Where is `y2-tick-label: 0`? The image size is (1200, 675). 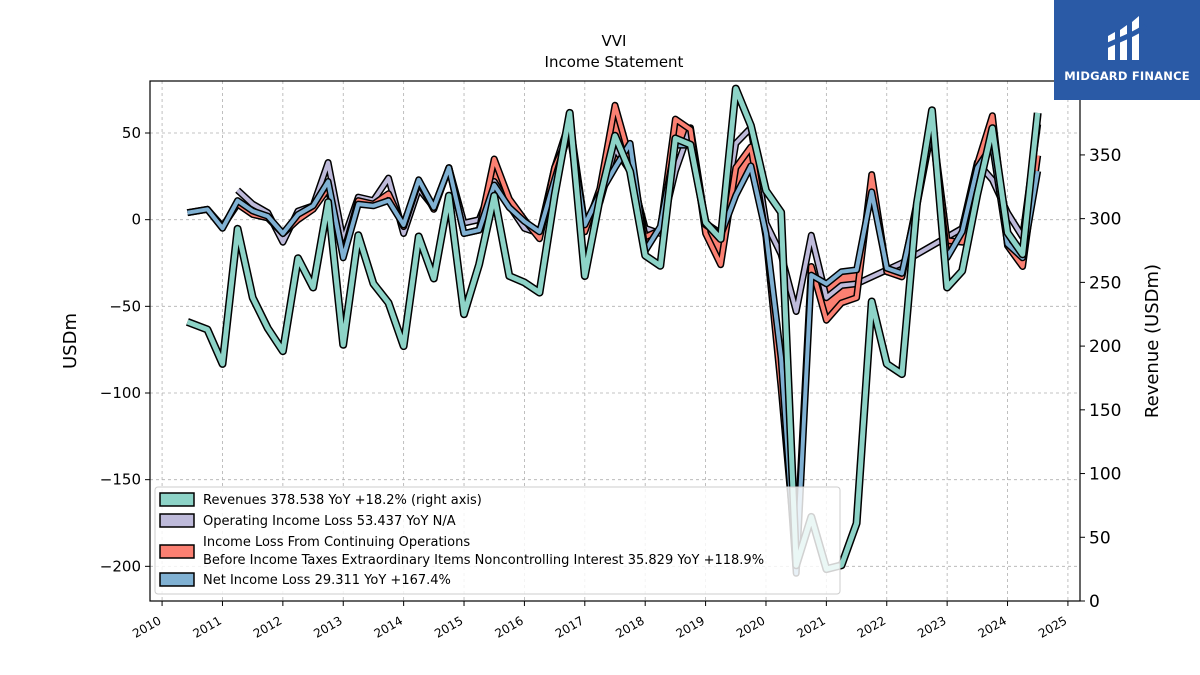
y2-tick-label: 0 is located at coordinates (1094, 602).